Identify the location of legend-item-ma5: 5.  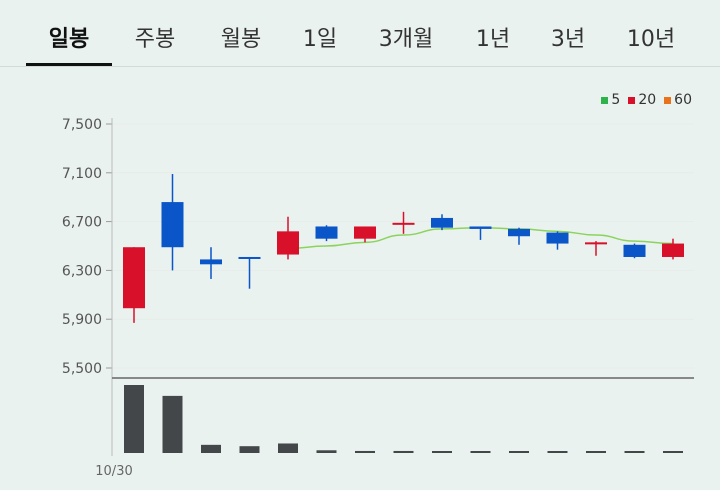
(610, 100).